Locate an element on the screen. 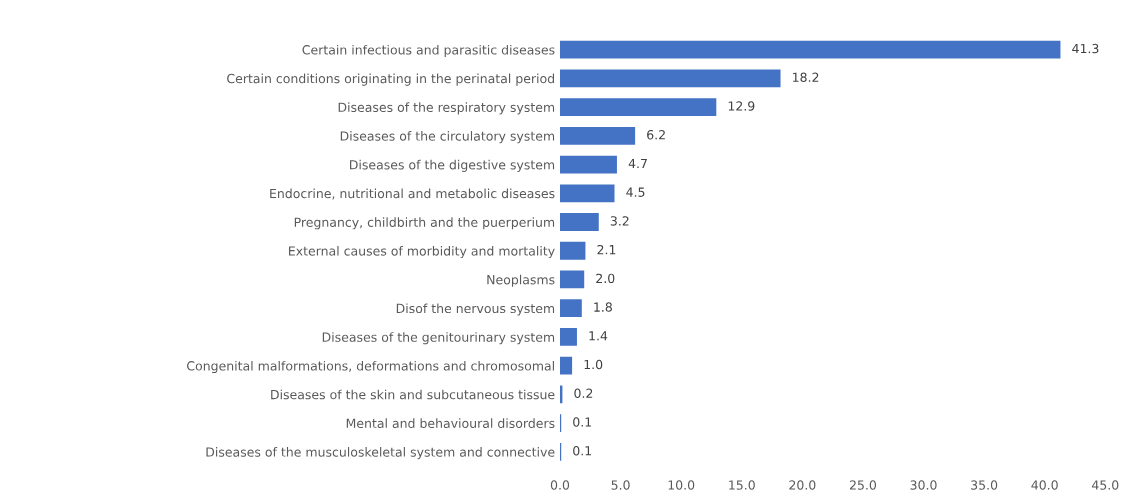 Image resolution: width=1129 pixels, height=504 pixels. x-tick-label: 30.0 is located at coordinates (923, 485).